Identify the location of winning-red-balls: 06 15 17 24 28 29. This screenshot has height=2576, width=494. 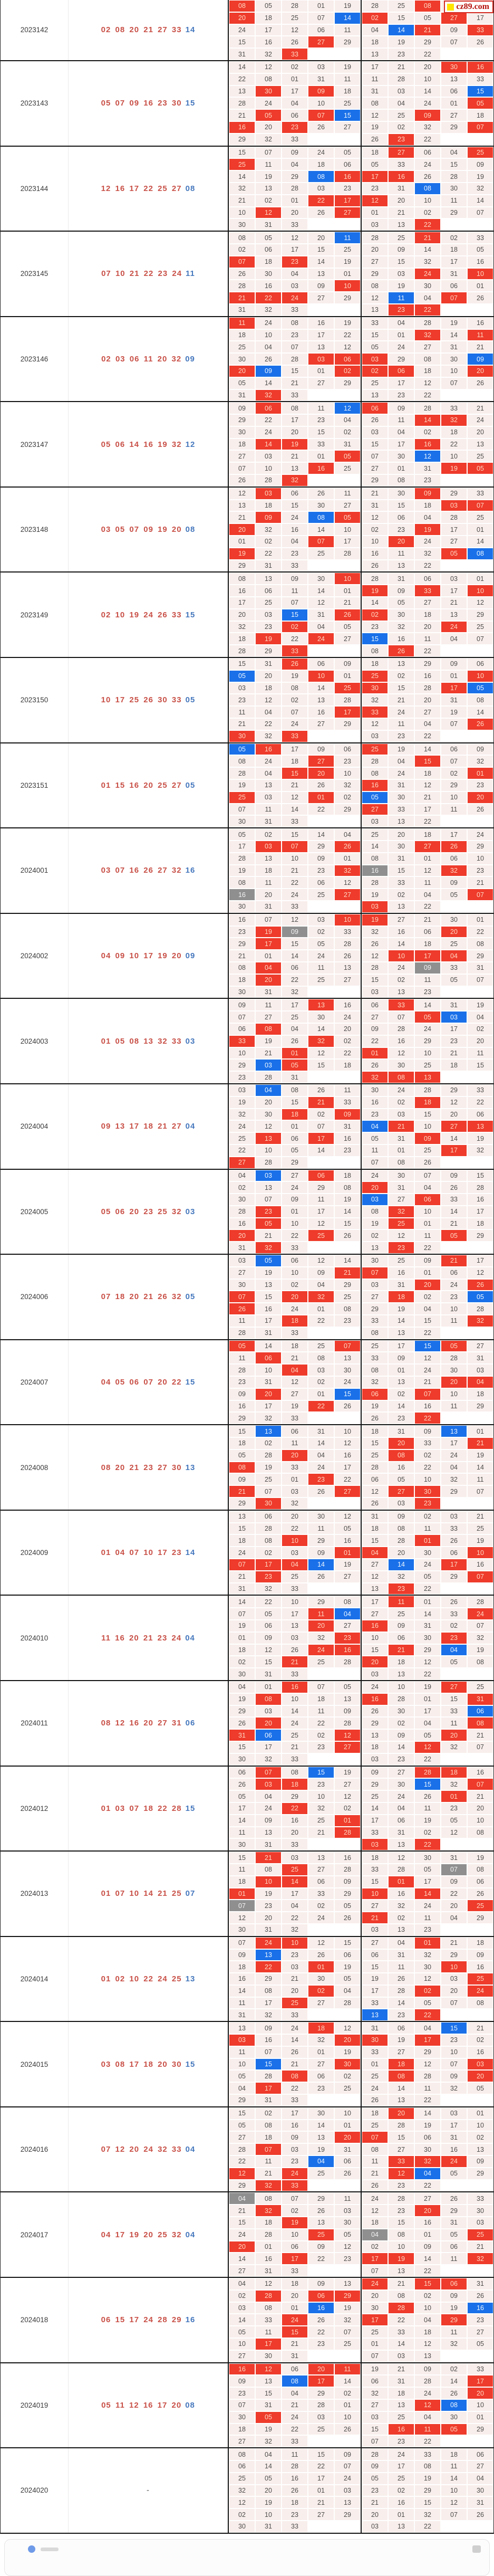
(141, 2320).